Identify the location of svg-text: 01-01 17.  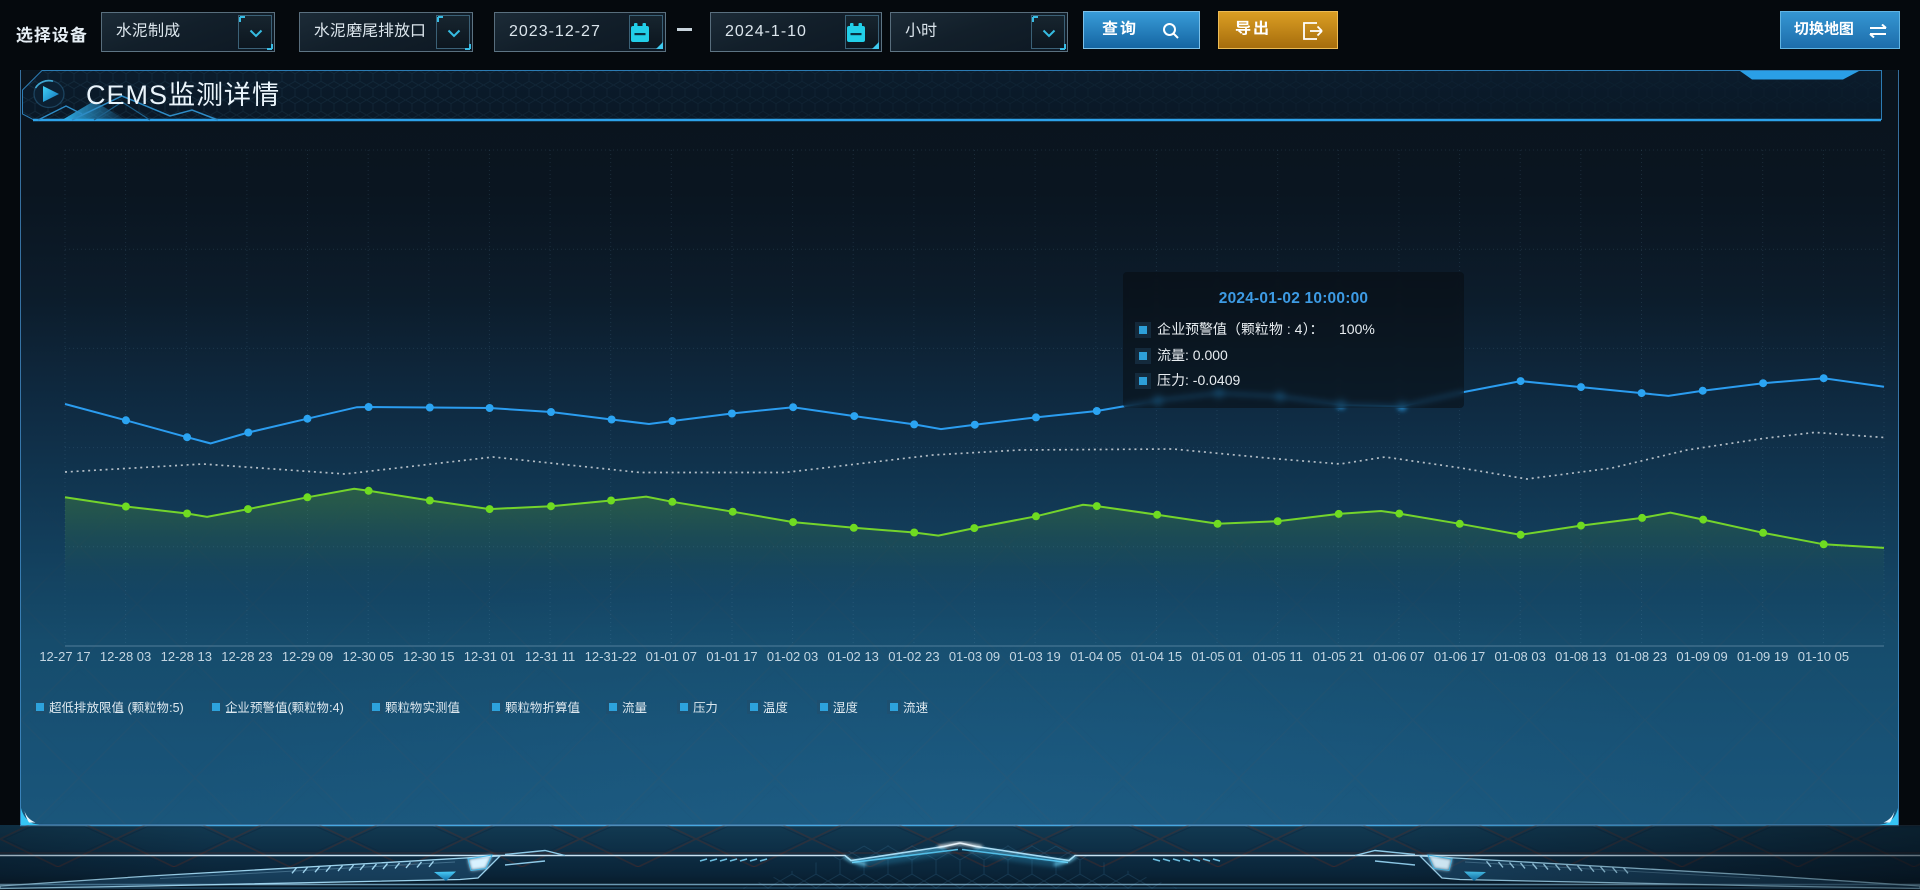
(731, 656).